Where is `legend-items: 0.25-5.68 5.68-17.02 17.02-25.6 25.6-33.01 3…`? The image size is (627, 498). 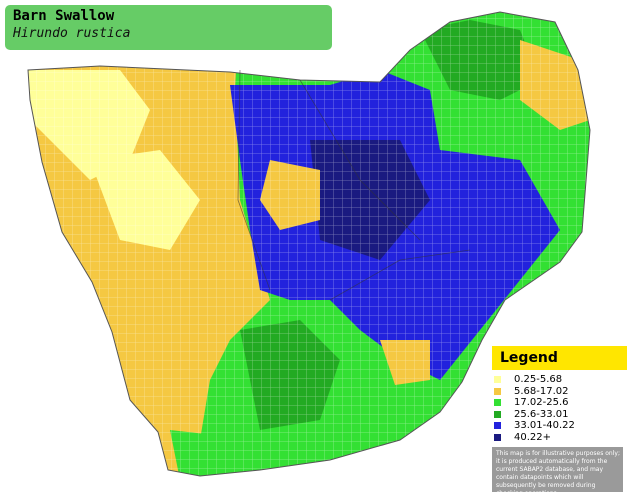
legend-items: 0.25-5.68 5.68-17.02 17.02-25.6 25.6-33.01 3… is located at coordinates (559, 407).